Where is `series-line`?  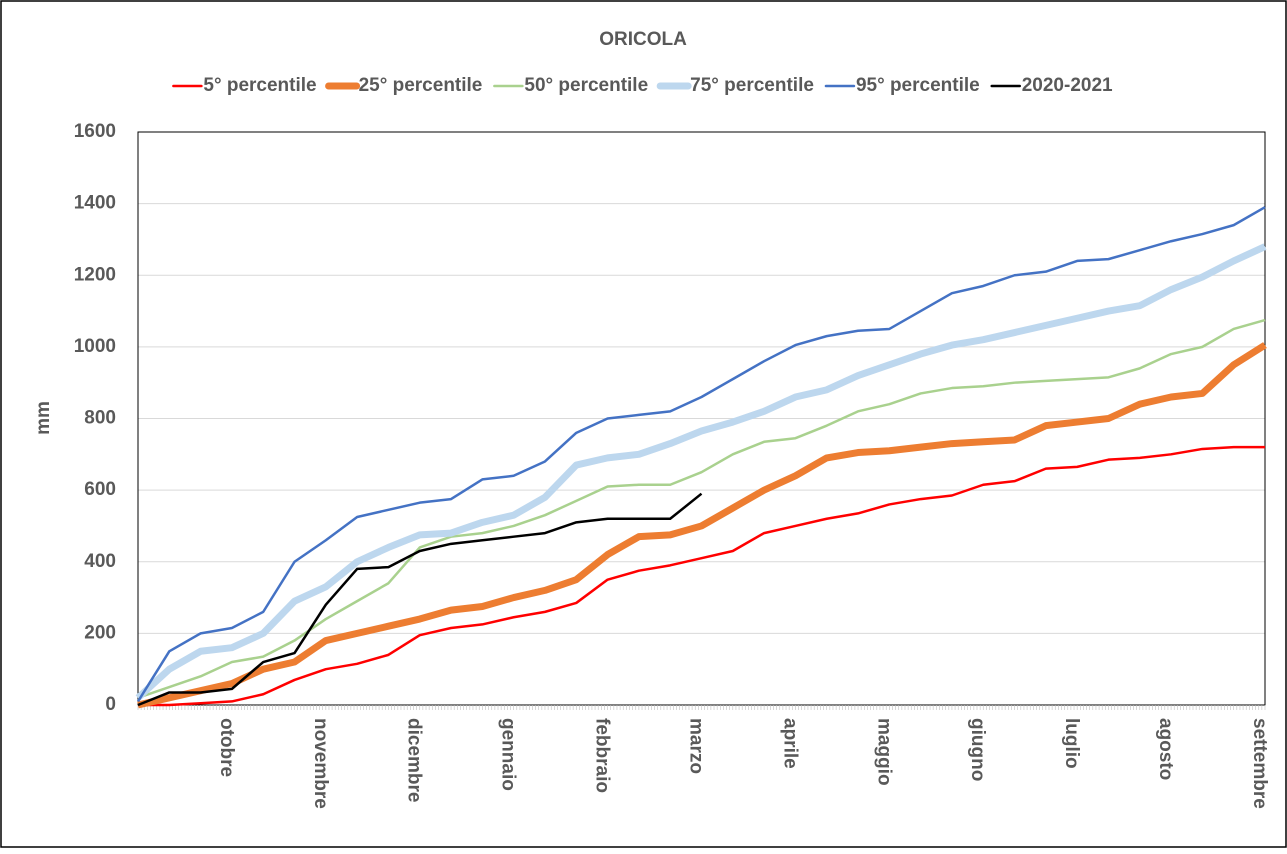
series-line is located at coordinates (420, 599).